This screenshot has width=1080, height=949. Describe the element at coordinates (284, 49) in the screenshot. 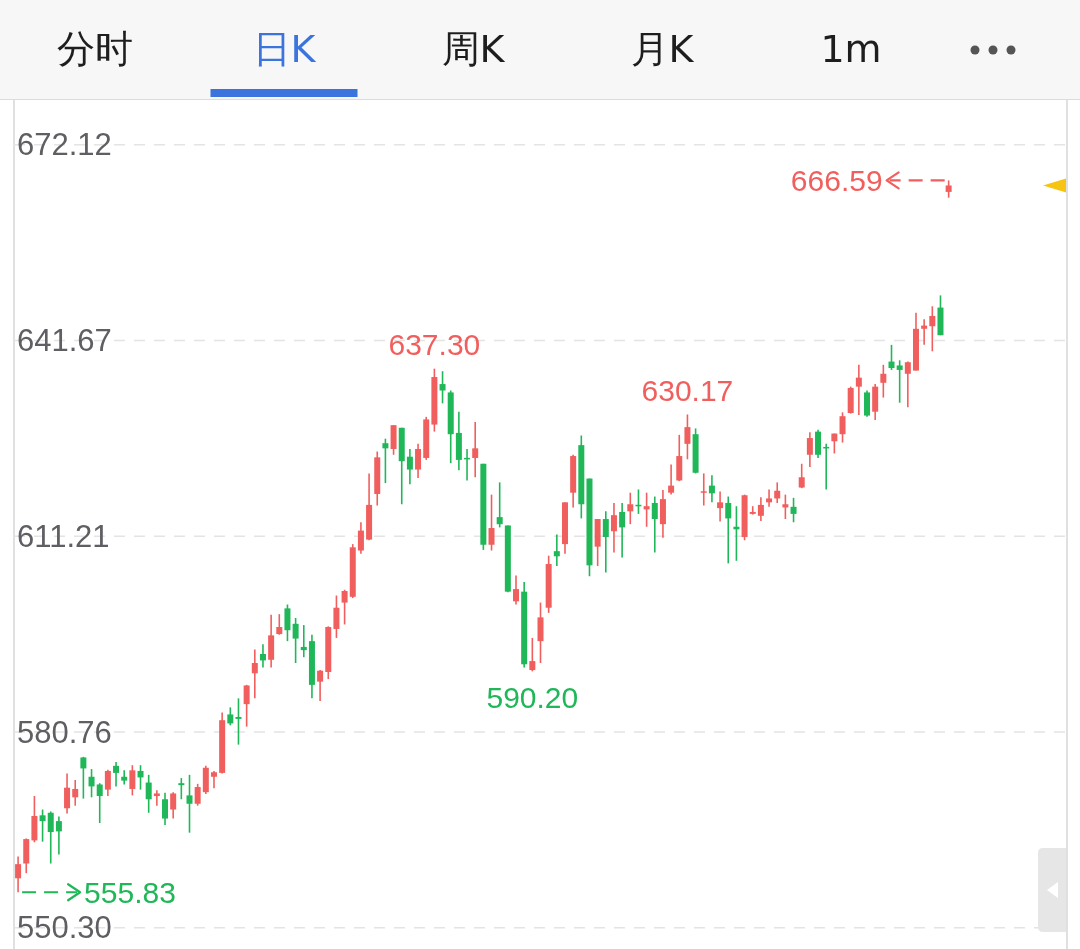

I see `text: 日K` at that location.